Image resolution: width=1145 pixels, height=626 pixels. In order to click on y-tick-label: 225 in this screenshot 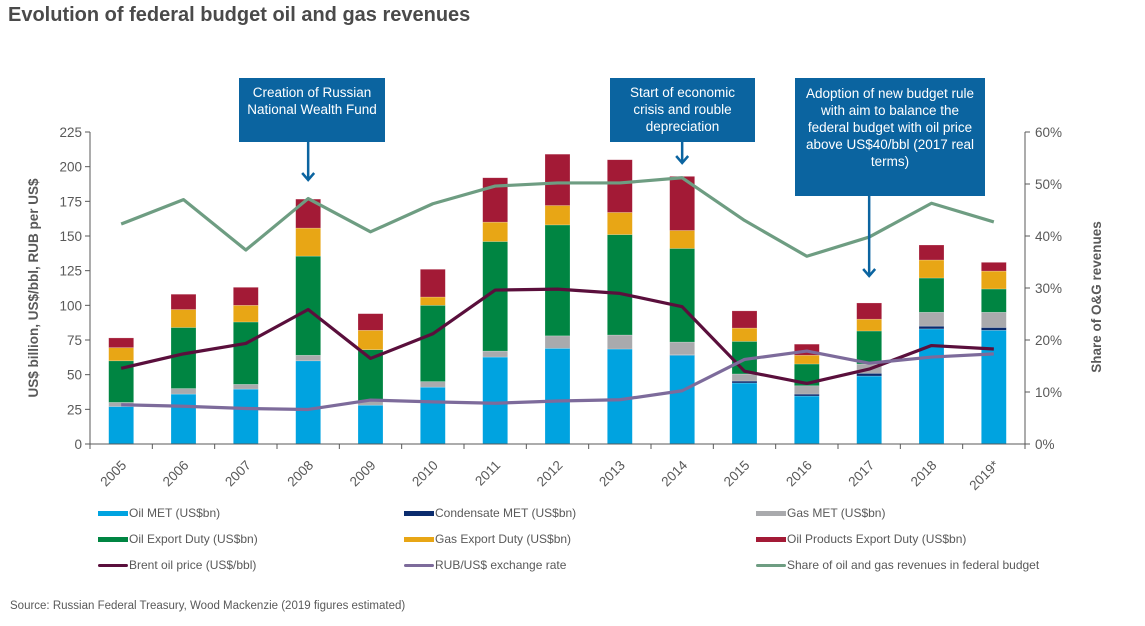, I will do `click(70, 132)`.